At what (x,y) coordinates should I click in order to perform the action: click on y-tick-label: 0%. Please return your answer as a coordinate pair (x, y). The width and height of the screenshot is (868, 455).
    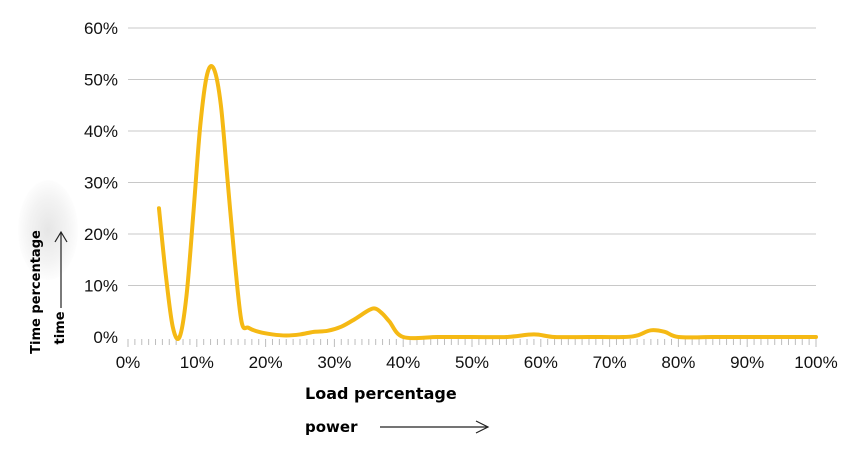
    Looking at the image, I should click on (105, 337).